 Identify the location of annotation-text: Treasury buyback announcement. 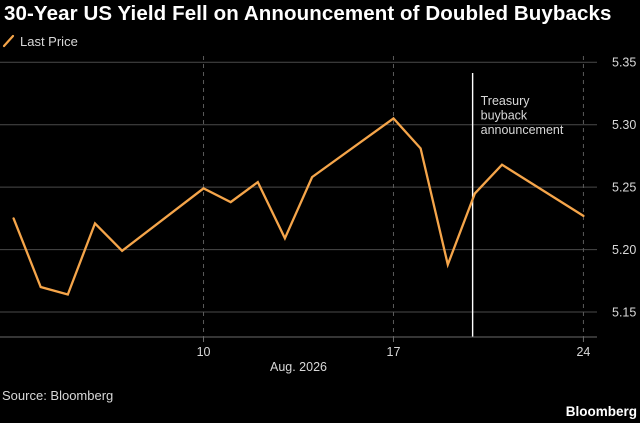
(522, 115).